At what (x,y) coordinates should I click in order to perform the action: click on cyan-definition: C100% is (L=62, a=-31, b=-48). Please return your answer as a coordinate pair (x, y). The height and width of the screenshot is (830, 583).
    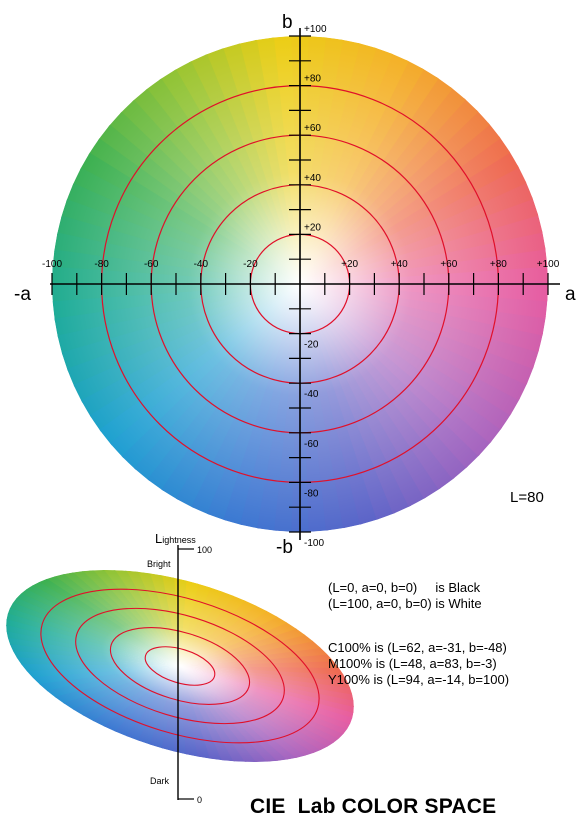
    Looking at the image, I should click on (417, 647).